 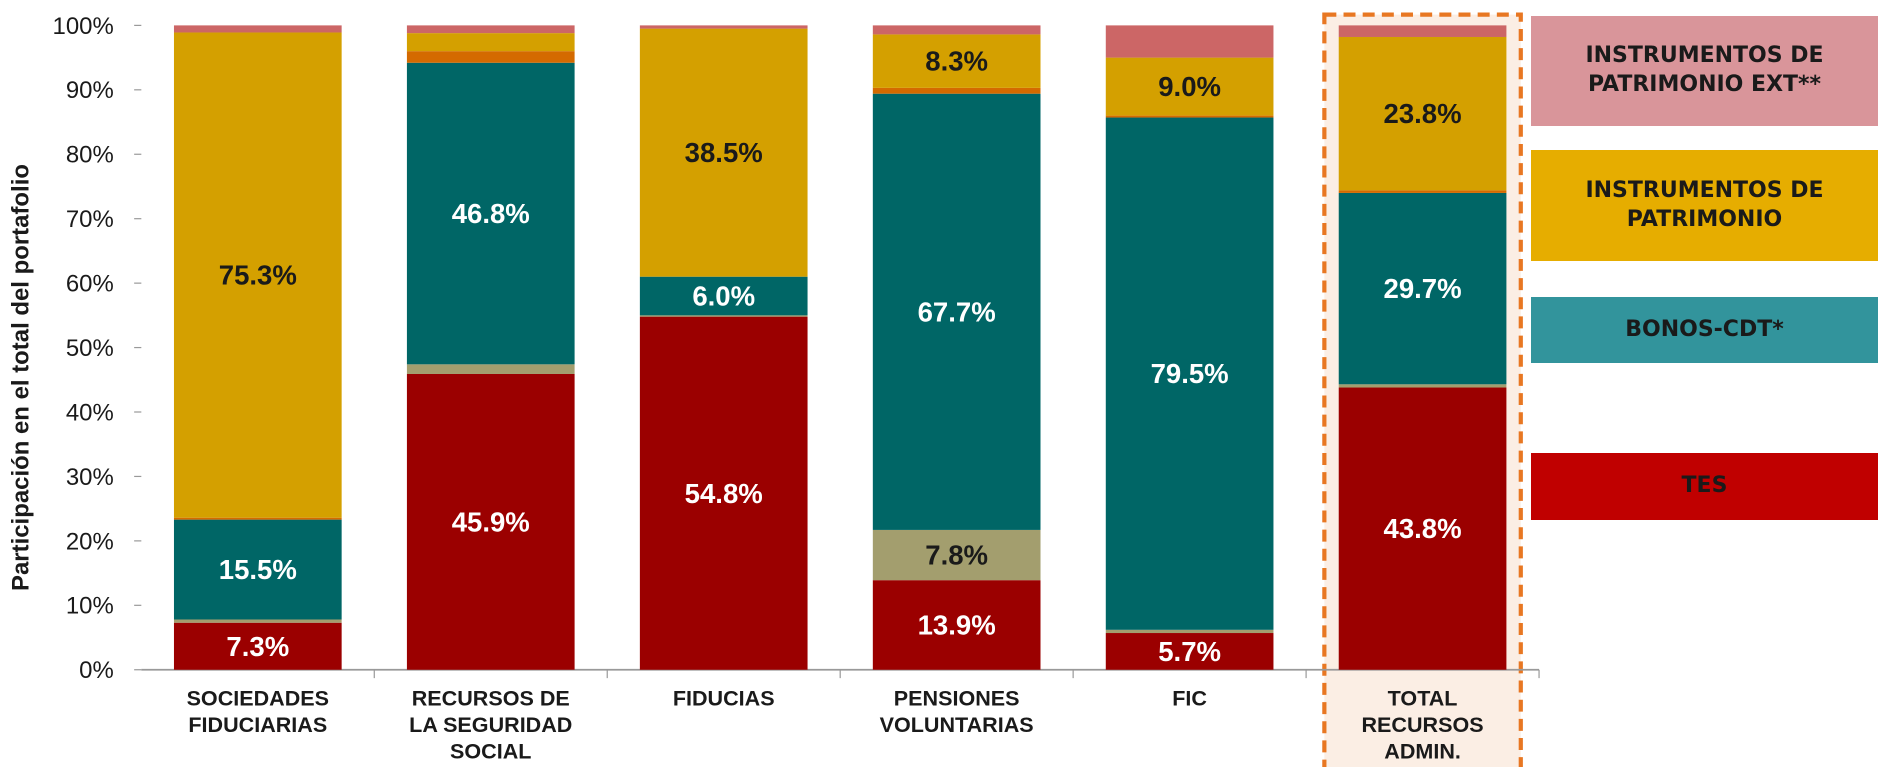 I want to click on y-tick-label: 100%, so click(x=83, y=26).